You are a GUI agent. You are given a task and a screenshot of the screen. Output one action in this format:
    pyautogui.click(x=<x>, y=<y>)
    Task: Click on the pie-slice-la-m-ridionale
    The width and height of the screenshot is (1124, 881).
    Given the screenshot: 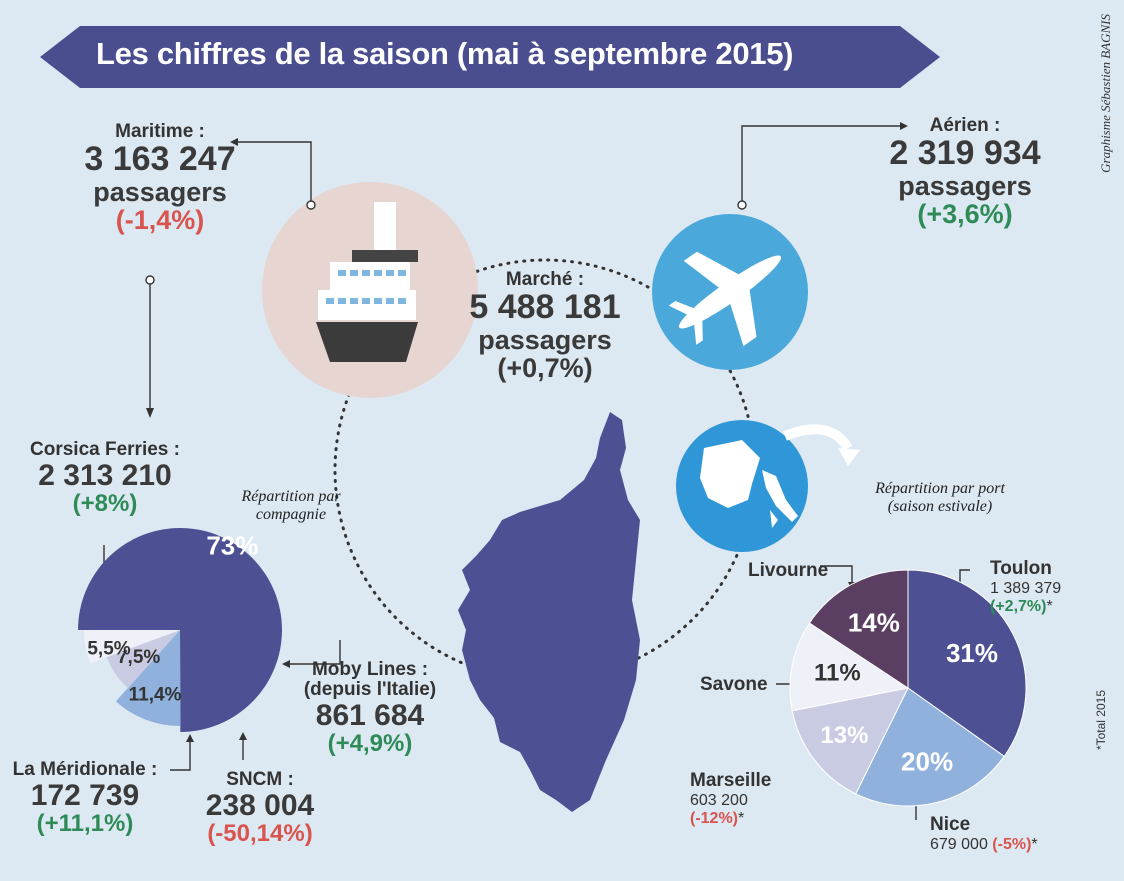 What is the action you would take?
    pyautogui.click(x=132, y=647)
    